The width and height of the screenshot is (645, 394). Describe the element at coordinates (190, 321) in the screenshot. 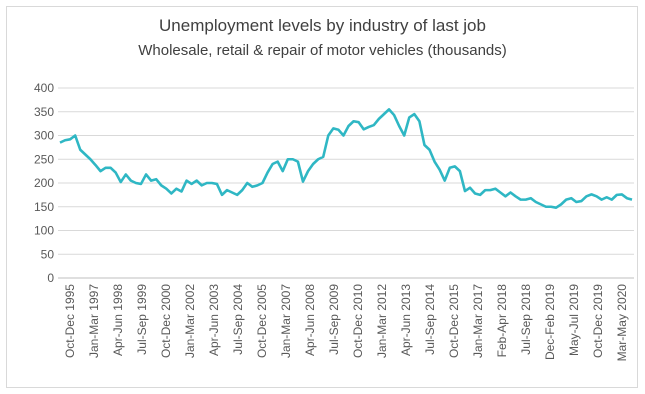

I see `x-tick-label: Jan-Mar 2002` at that location.